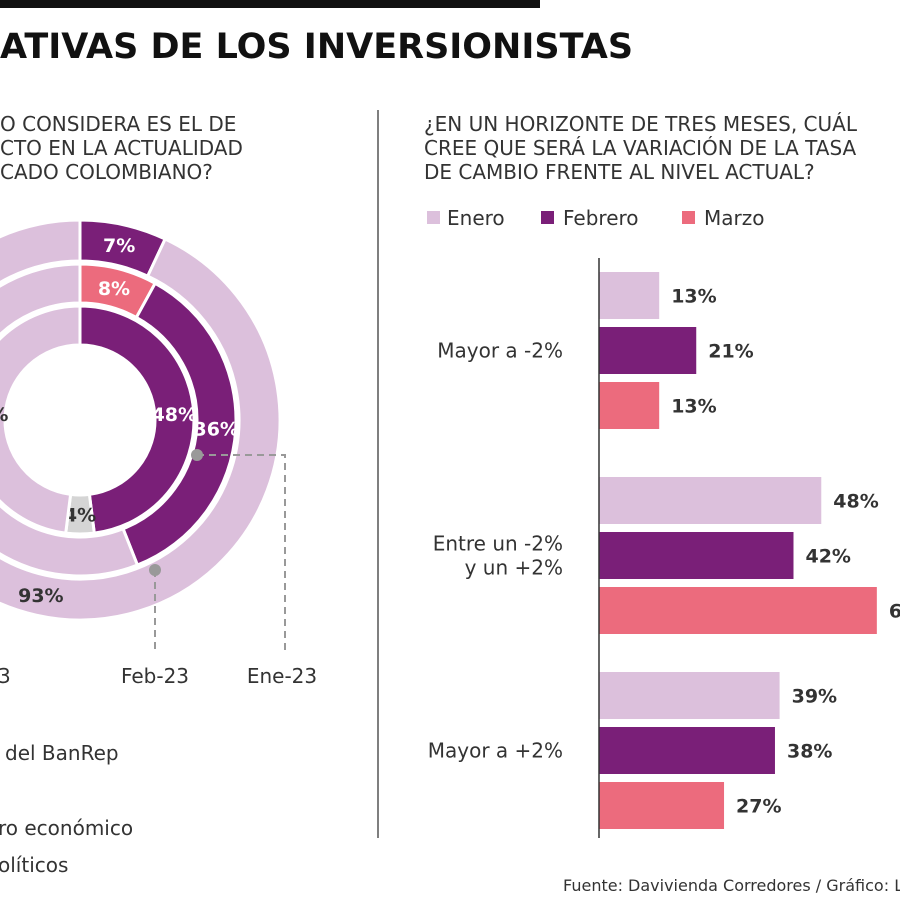 The width and height of the screenshot is (900, 900). I want to click on value-label: 7%, so click(119, 246).